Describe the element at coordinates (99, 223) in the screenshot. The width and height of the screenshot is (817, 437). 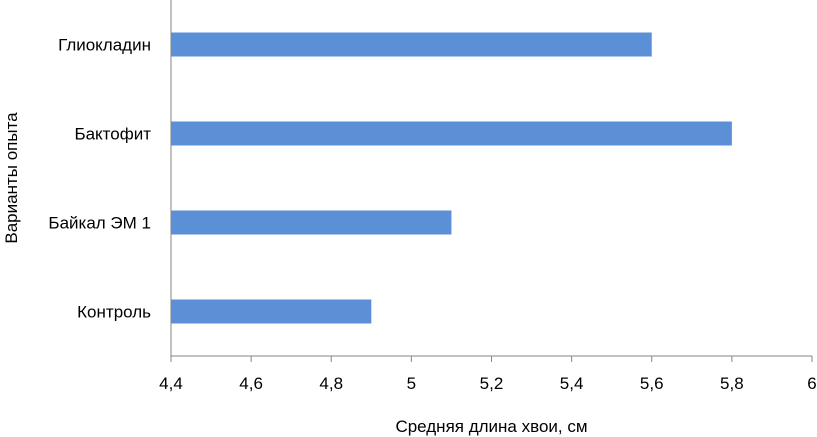
I see `category-label: Байкал ЭМ 1` at that location.